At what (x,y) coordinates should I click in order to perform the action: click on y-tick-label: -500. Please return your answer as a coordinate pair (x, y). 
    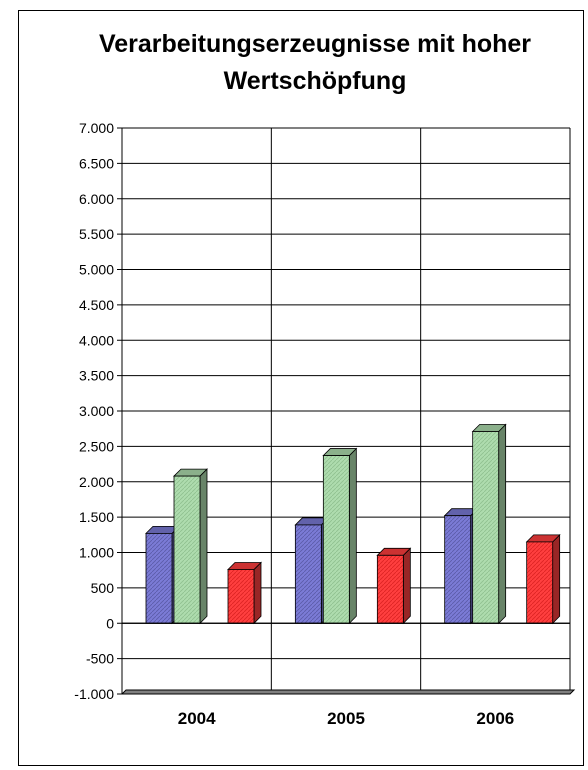
    Looking at the image, I should click on (100, 659).